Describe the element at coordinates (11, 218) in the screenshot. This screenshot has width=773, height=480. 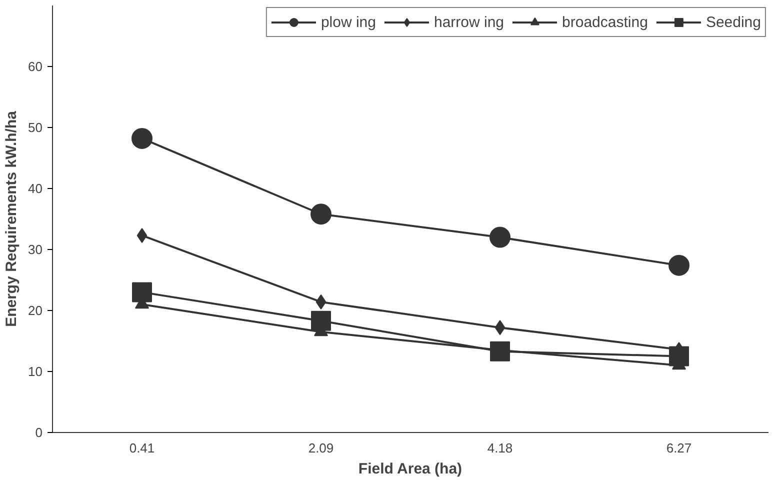
I see `y-axis-title: Energy Requirements kW.h/ha` at that location.